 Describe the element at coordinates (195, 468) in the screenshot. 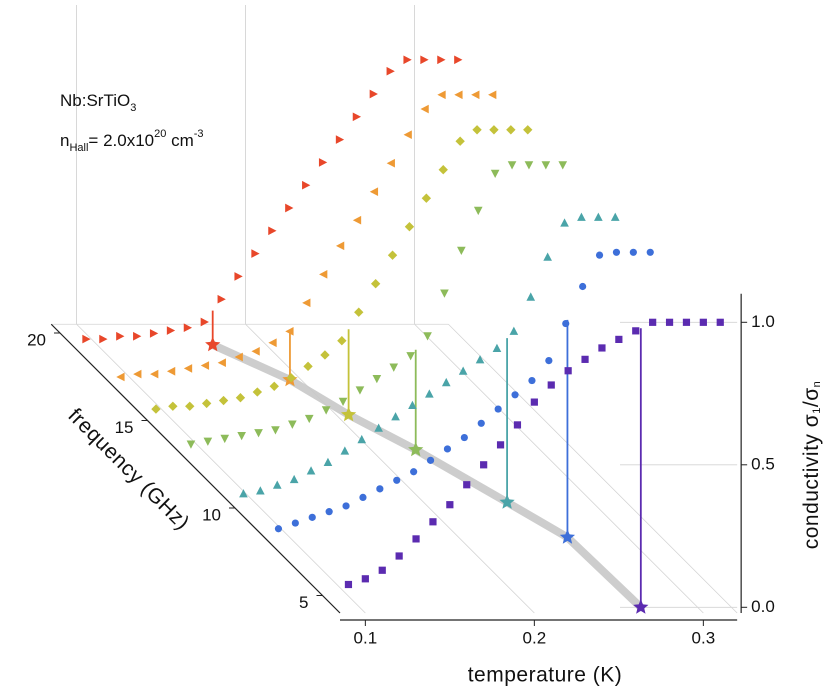

I see `z-axis-line` at that location.